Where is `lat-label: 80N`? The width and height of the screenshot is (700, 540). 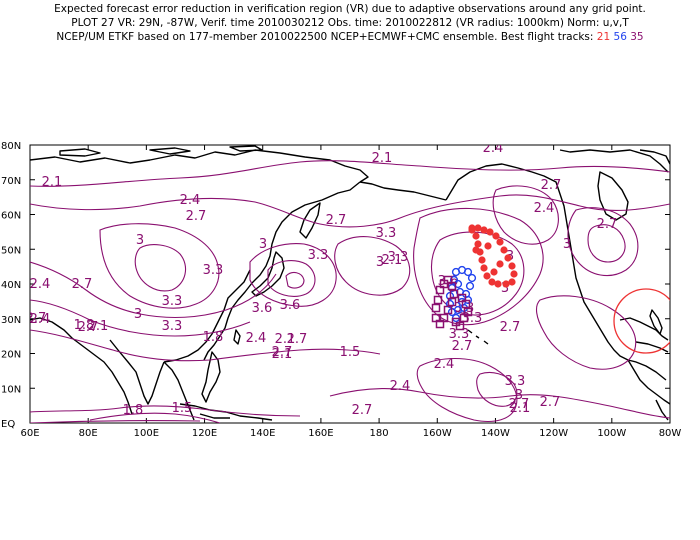 lat-label: 80N is located at coordinates (11, 146).